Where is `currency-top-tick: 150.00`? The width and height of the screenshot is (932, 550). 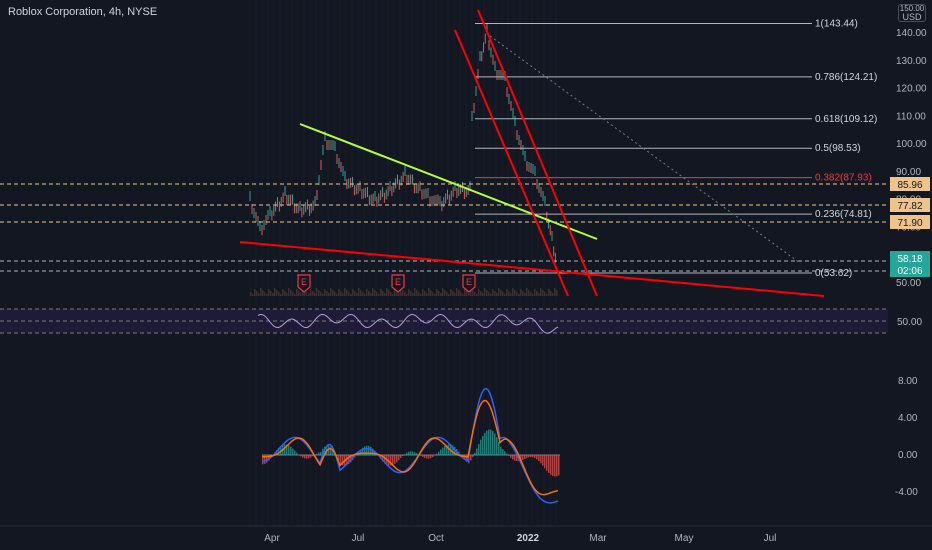 currency-top-tick: 150.00 is located at coordinates (912, 8).